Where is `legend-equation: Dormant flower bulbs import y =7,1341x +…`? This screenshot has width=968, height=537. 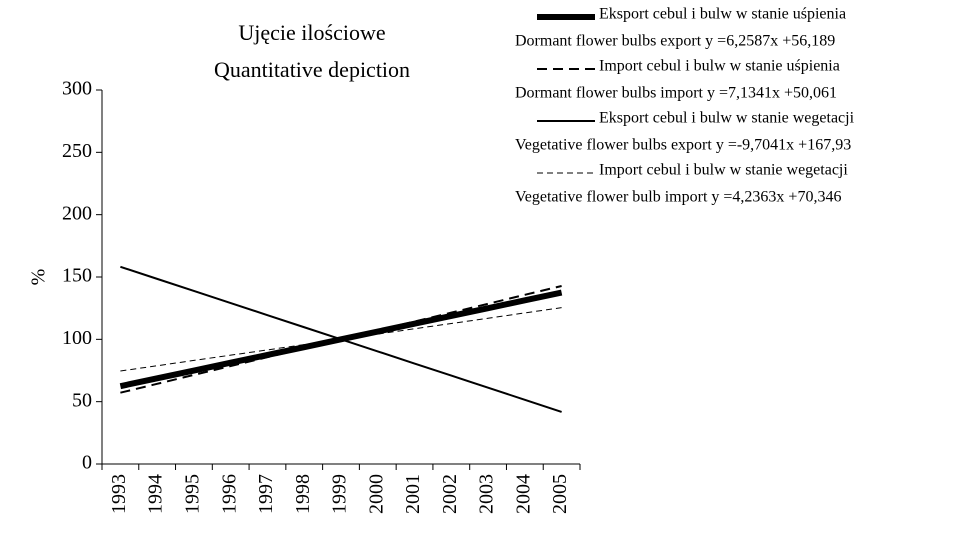 legend-equation: Dormant flower bulbs import y =7,1341x +… is located at coordinates (676, 93).